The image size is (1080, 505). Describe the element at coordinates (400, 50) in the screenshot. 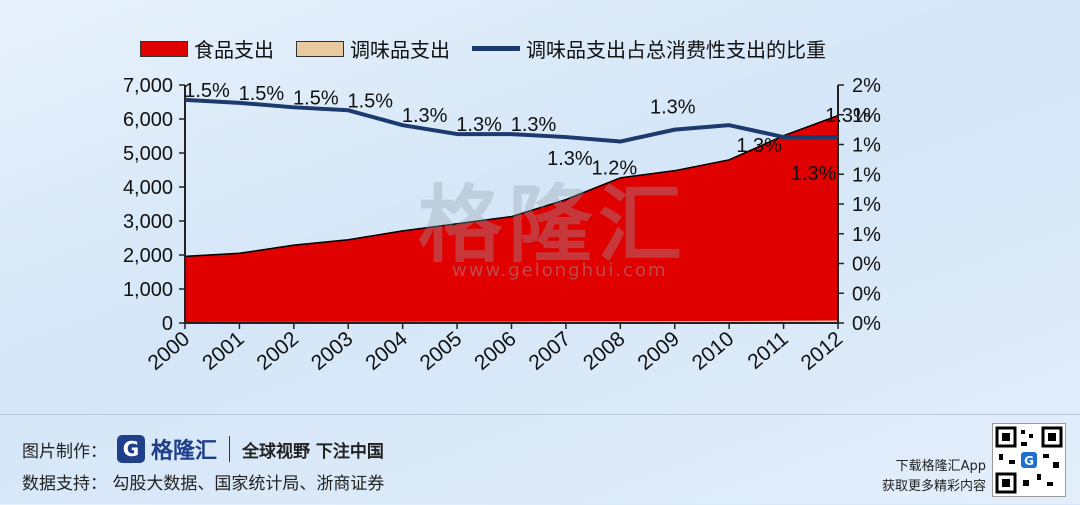

I see `legend-label-seasoning: 调味品支出` at that location.